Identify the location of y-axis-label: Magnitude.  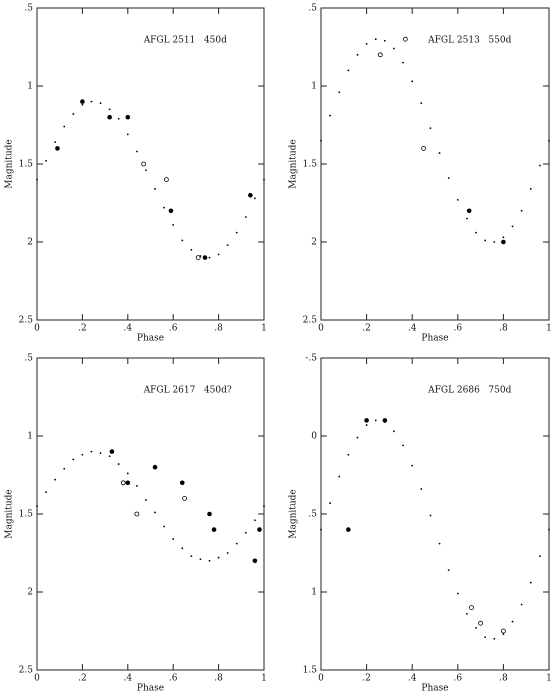
(10, 164).